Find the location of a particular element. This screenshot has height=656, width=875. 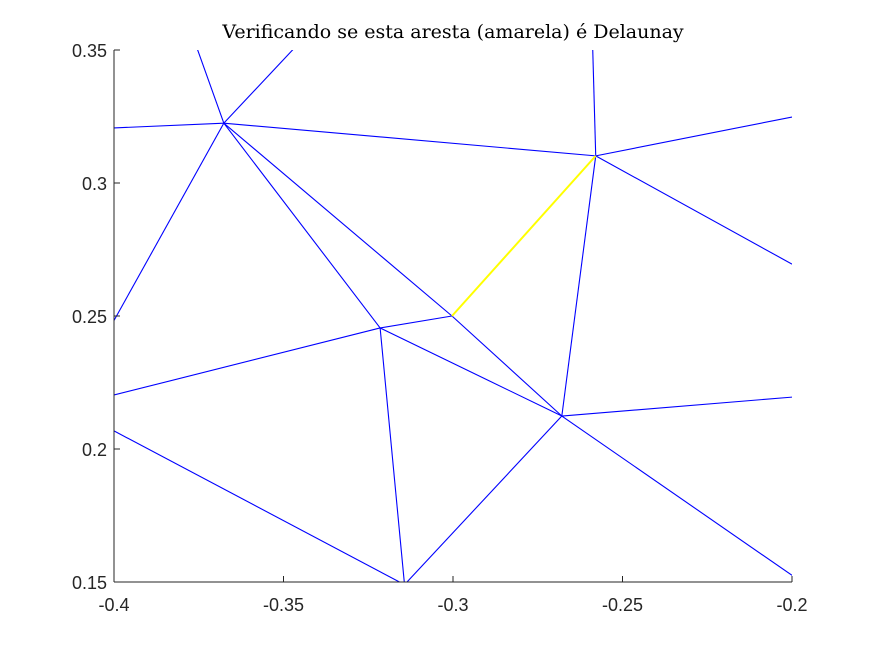

y-tick-label: 0.25 is located at coordinates (89, 317).